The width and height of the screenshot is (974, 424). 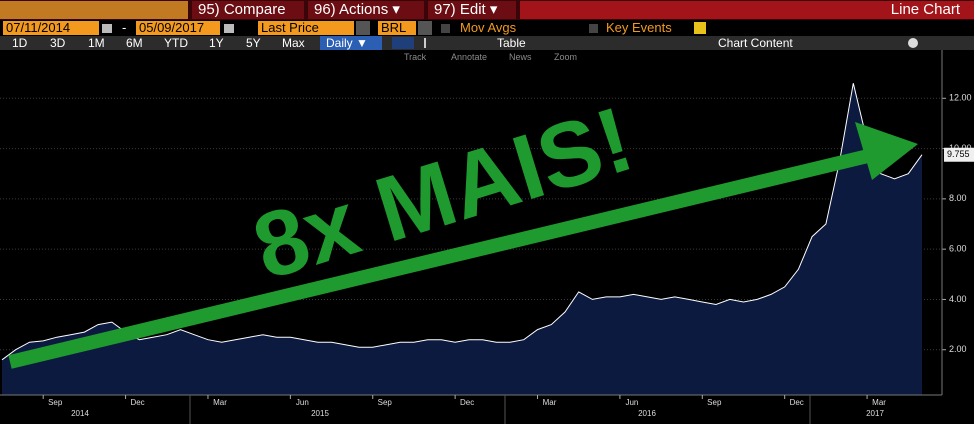 I want to click on actions-button: 96) Actions ▾, so click(x=366, y=10).